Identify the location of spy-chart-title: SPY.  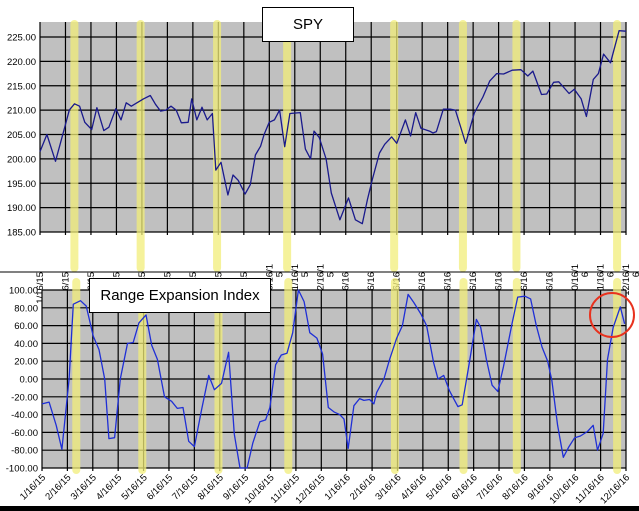
(307, 24).